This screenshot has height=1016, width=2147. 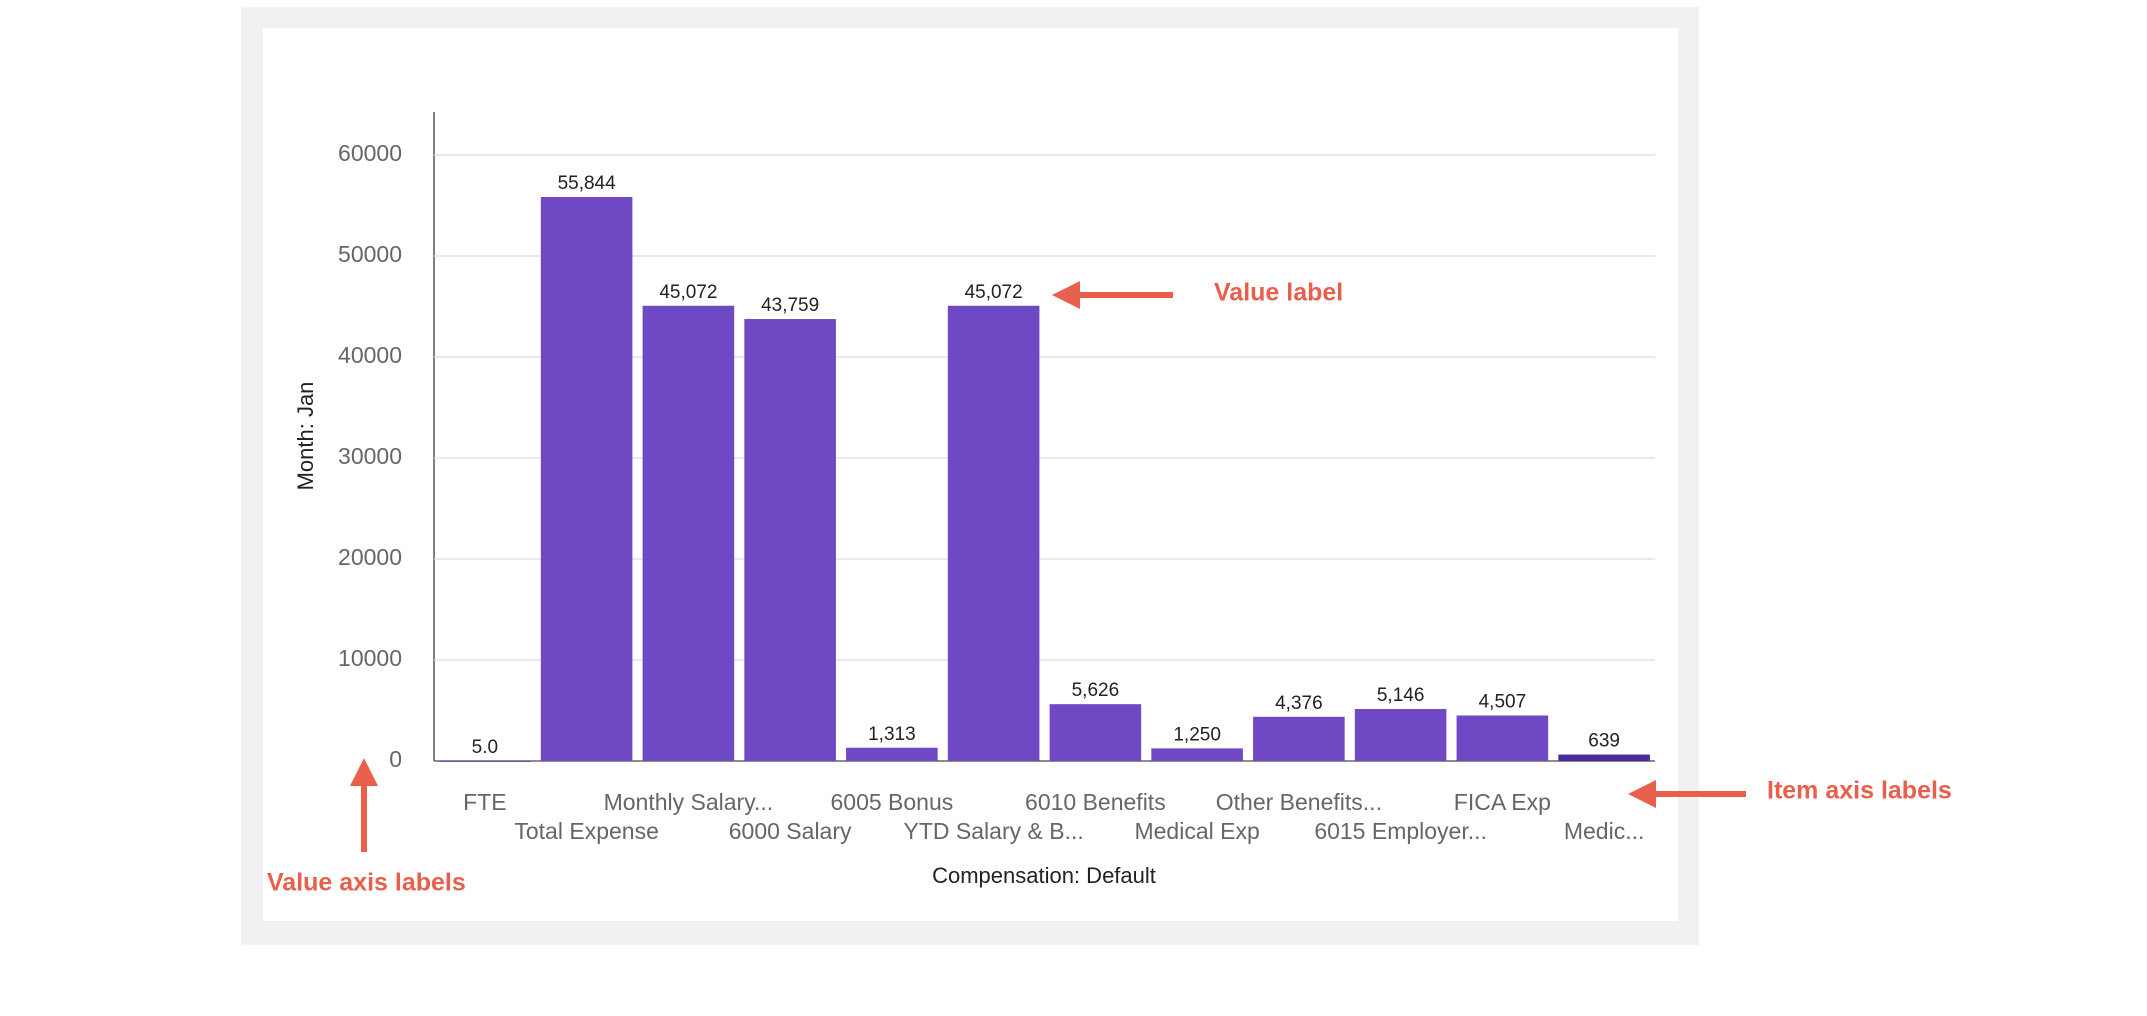 I want to click on y-tick-label: 50000, so click(x=370, y=254).